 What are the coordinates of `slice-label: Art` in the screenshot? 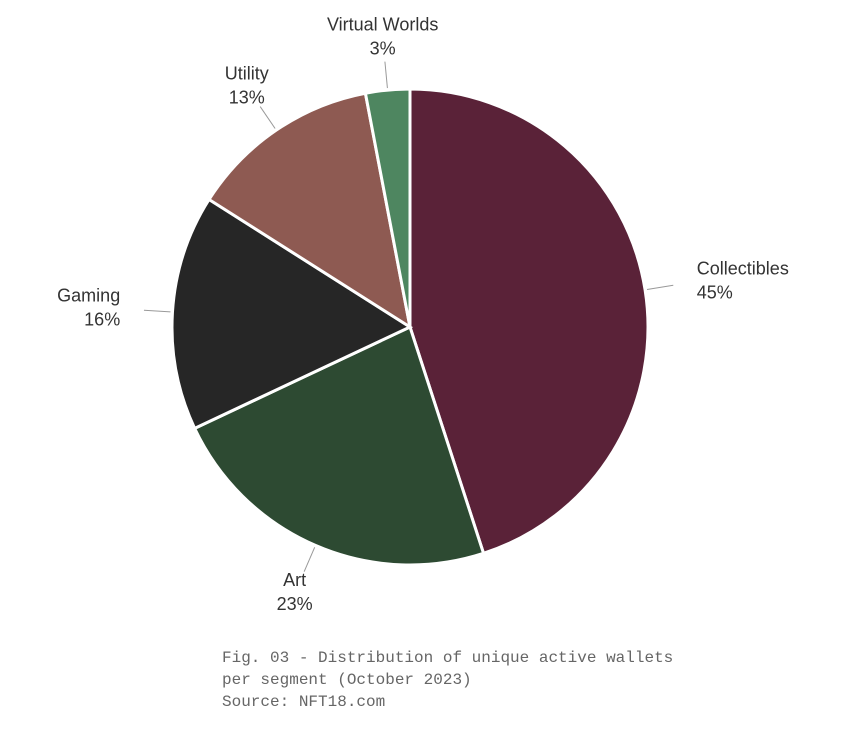 It's located at (294, 580).